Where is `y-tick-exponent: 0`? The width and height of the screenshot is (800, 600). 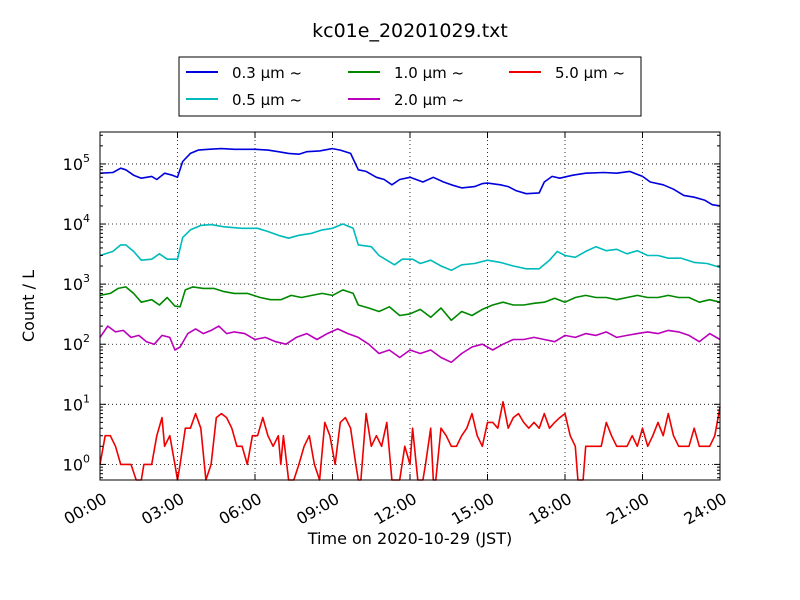 y-tick-exponent: 0 is located at coordinates (86, 458).